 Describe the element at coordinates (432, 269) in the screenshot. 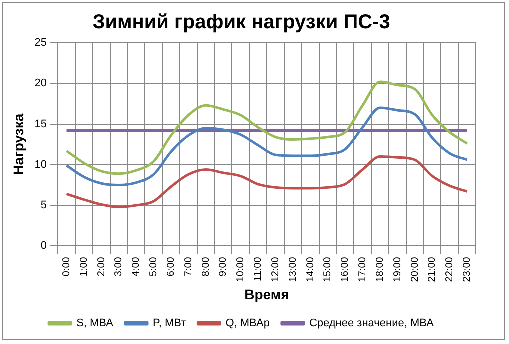

I see `x-tick-label: 21:00` at that location.